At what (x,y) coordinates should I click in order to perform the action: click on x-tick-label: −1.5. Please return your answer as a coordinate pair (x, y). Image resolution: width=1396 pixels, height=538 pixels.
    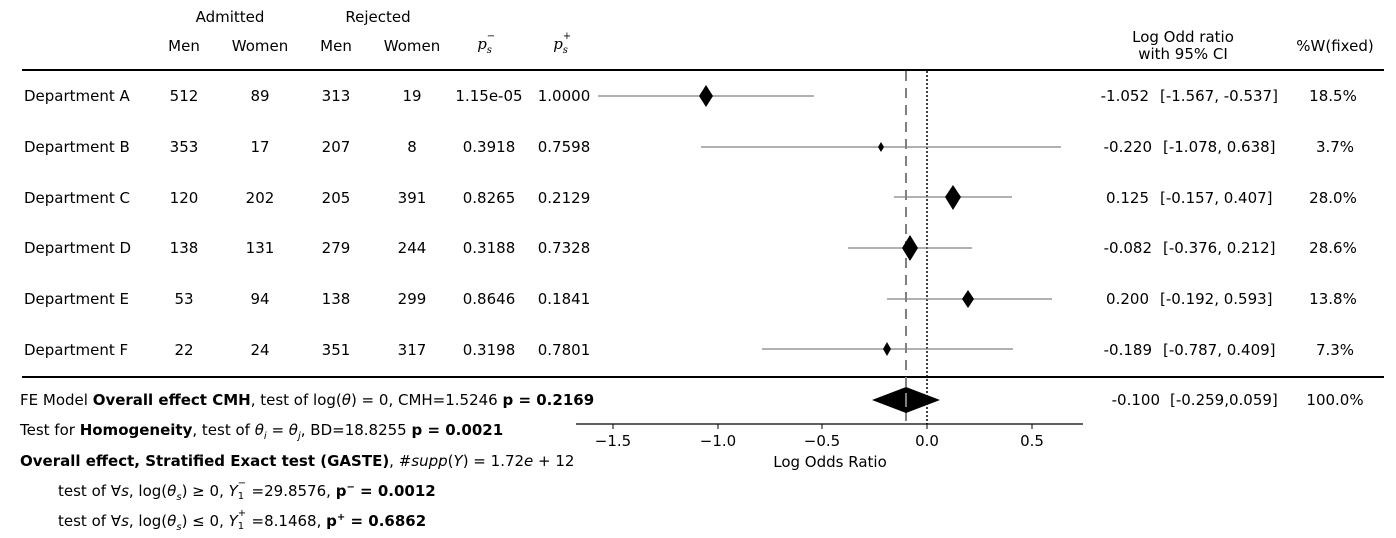
    Looking at the image, I should click on (613, 441).